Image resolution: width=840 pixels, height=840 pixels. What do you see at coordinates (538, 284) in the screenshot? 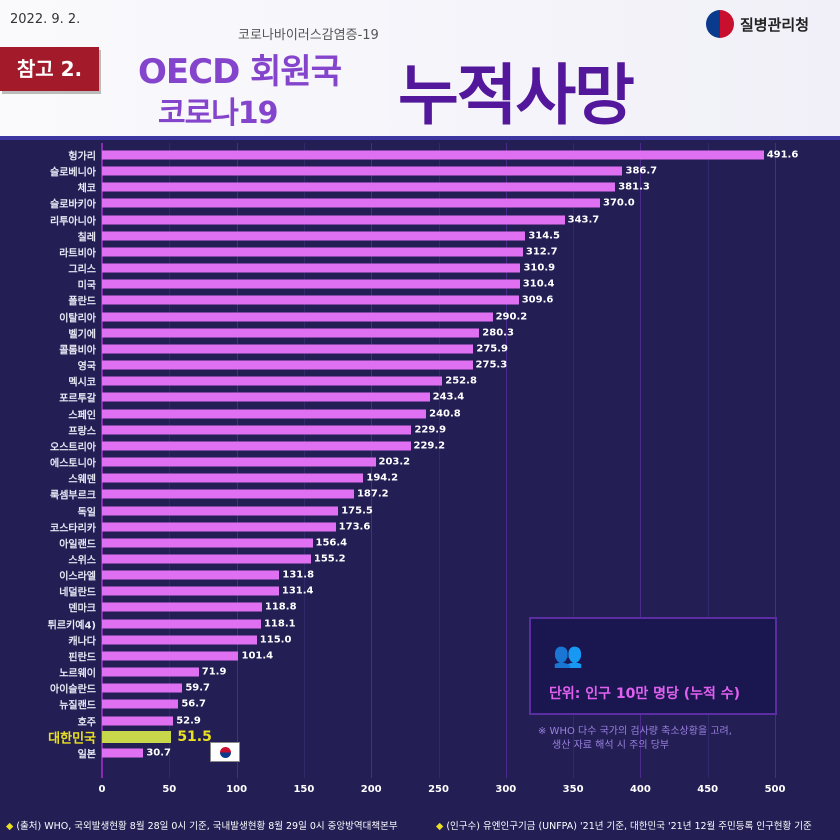
I see `value-label: 310.4` at bounding box center [538, 284].